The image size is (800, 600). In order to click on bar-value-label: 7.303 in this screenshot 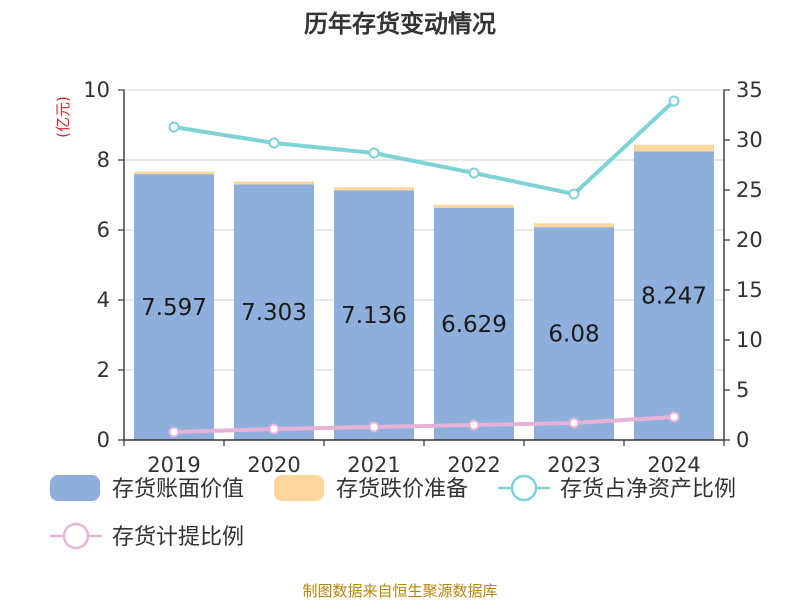, I will do `click(274, 313)`.